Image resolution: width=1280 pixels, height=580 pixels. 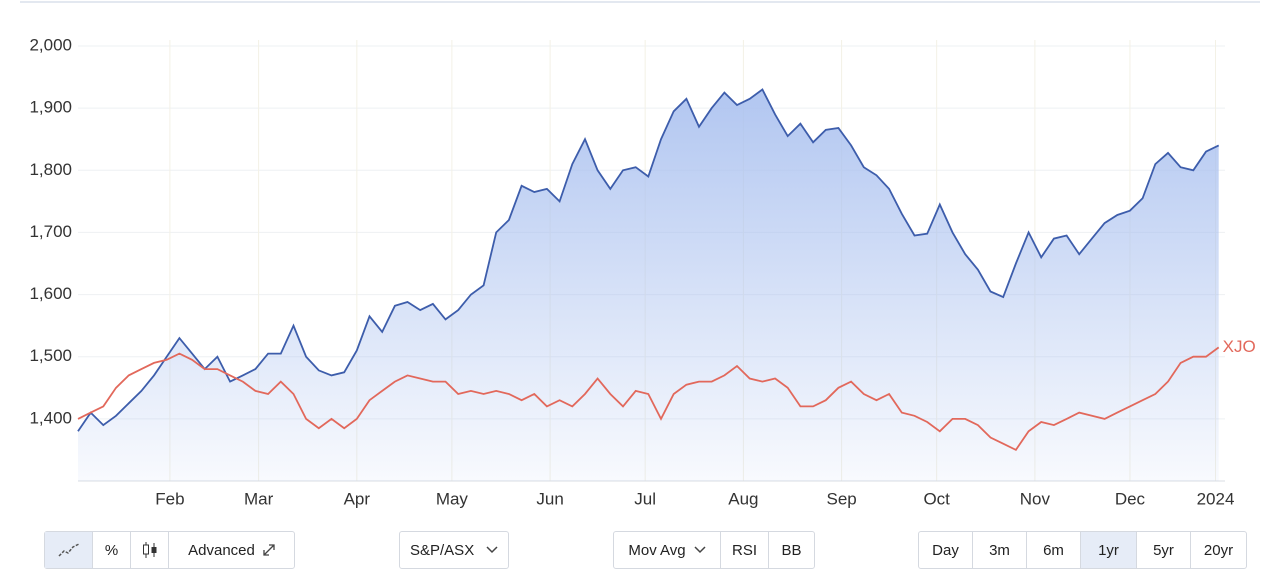 I want to click on toolbar-button: BB, so click(x=791, y=550).